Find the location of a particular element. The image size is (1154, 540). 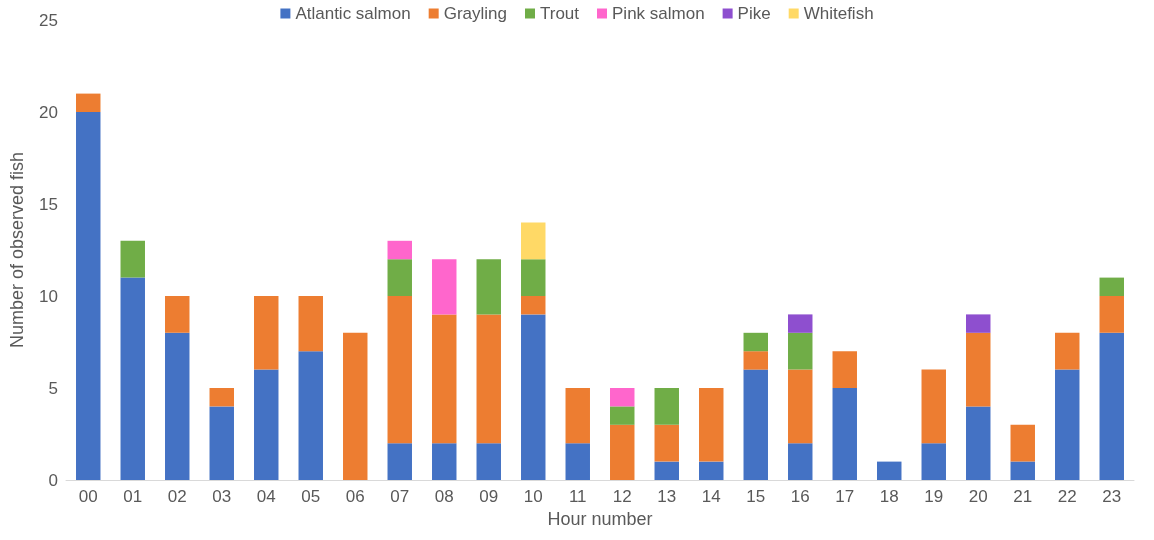

y-tick-label: 15 is located at coordinates (48, 204).